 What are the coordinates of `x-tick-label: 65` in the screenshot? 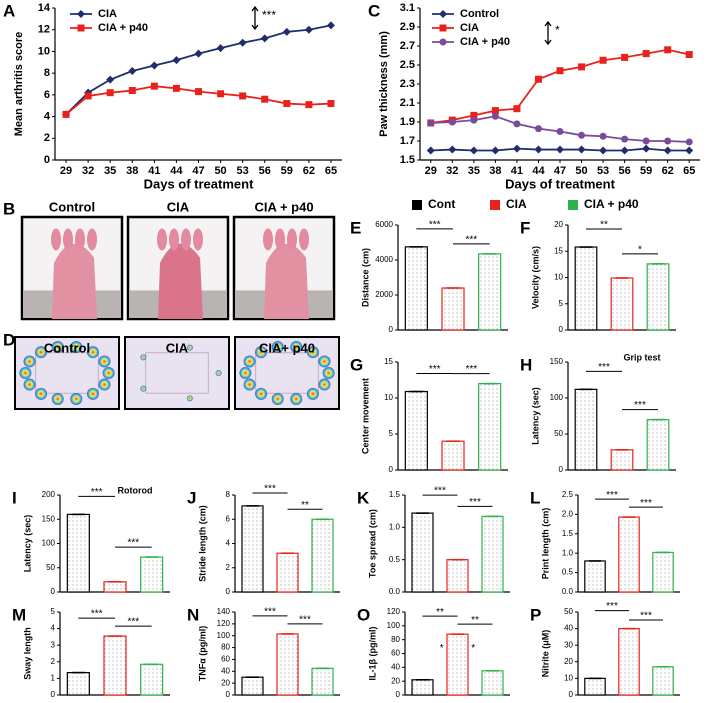 It's located at (689, 171).